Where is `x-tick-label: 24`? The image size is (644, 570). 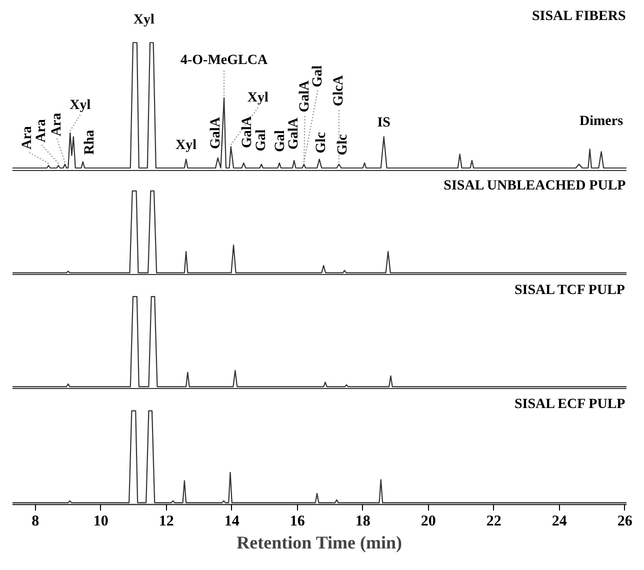
x-tick-label: 24 is located at coordinates (560, 522).